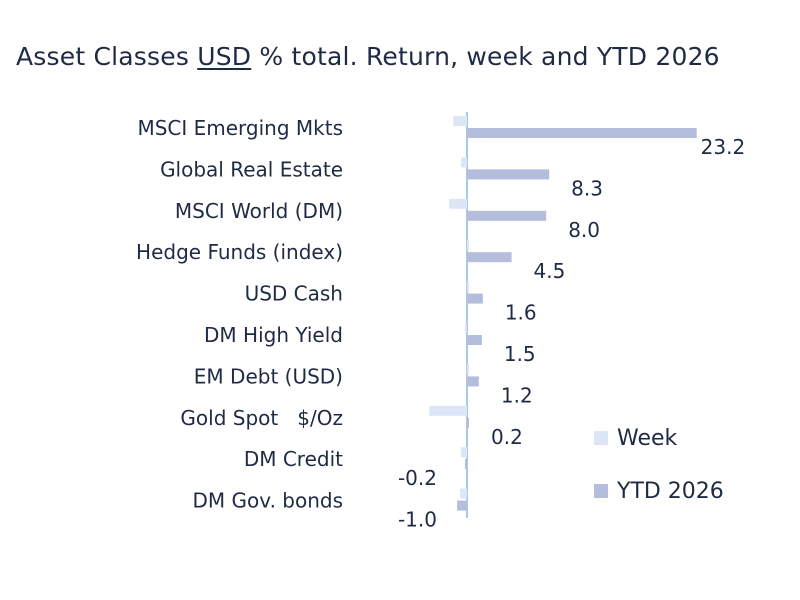 Image resolution: width=800 pixels, height=600 pixels. Describe the element at coordinates (587, 188) in the screenshot. I see `data-label: 8.3` at that location.